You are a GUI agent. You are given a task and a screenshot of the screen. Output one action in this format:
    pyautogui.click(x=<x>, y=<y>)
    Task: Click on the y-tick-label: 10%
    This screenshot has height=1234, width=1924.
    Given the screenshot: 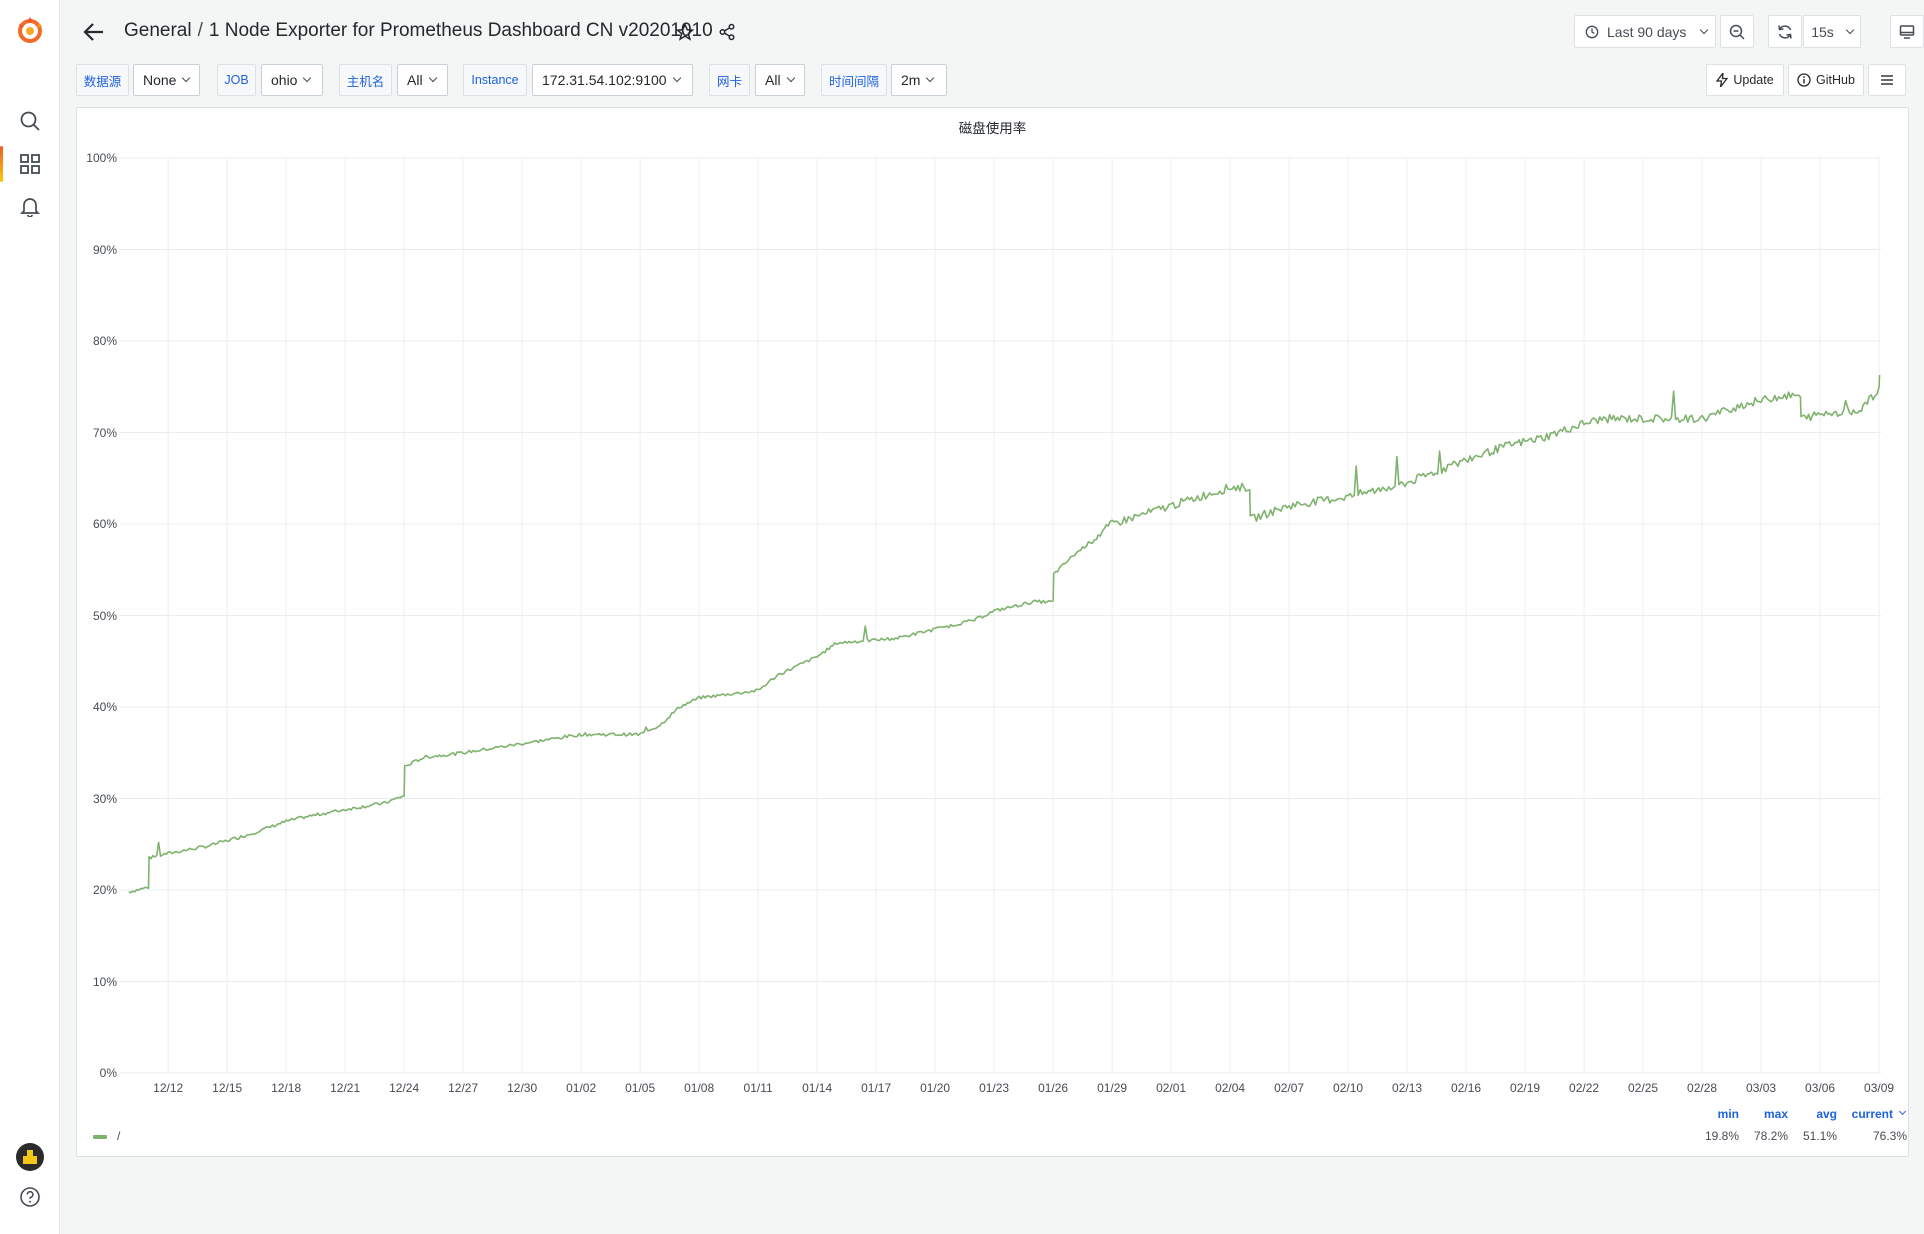 What is the action you would take?
    pyautogui.click(x=104, y=981)
    